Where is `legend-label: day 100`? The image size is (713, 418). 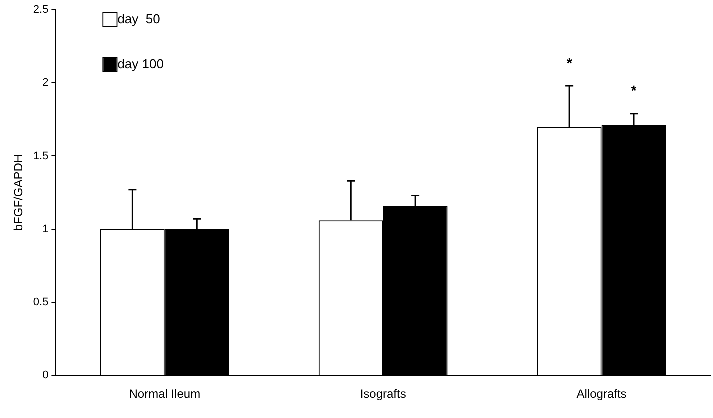 legend-label: day 100 is located at coordinates (141, 64).